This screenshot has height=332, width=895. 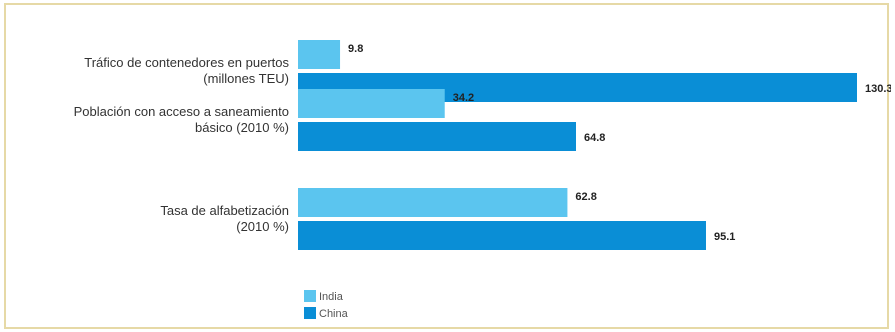 What do you see at coordinates (310, 313) in the screenshot?
I see `legend-swatch-china` at bounding box center [310, 313].